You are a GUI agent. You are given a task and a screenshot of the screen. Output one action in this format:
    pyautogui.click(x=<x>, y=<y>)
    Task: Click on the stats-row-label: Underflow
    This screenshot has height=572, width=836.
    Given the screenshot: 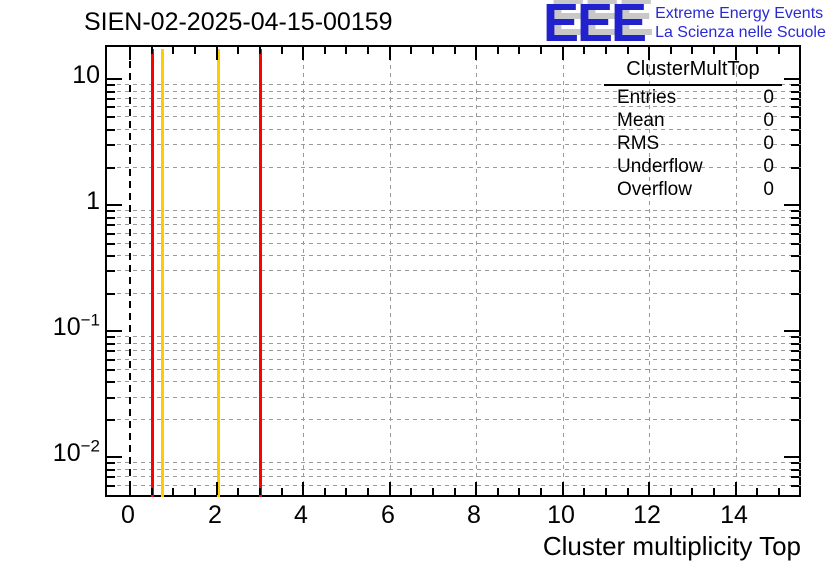 What is the action you would take?
    pyautogui.click(x=660, y=166)
    